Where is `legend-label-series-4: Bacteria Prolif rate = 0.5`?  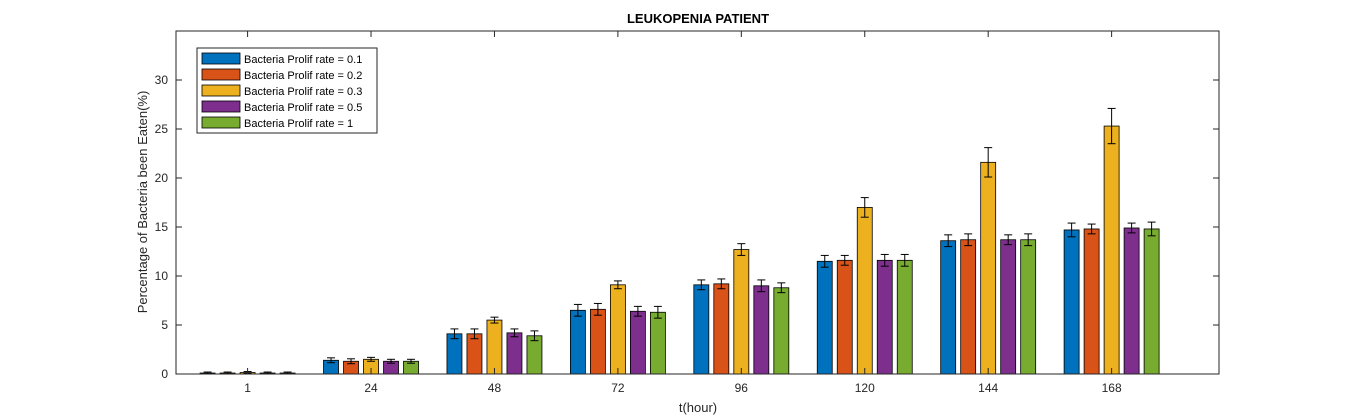
legend-label-series-4: Bacteria Prolif rate = 0.5 is located at coordinates (303, 108).